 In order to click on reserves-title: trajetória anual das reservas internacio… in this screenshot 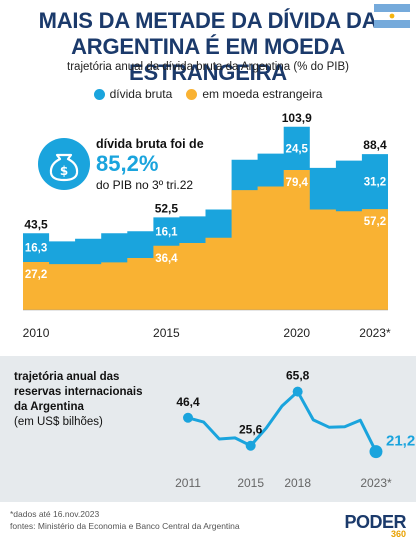, I will do `click(99, 400)`.